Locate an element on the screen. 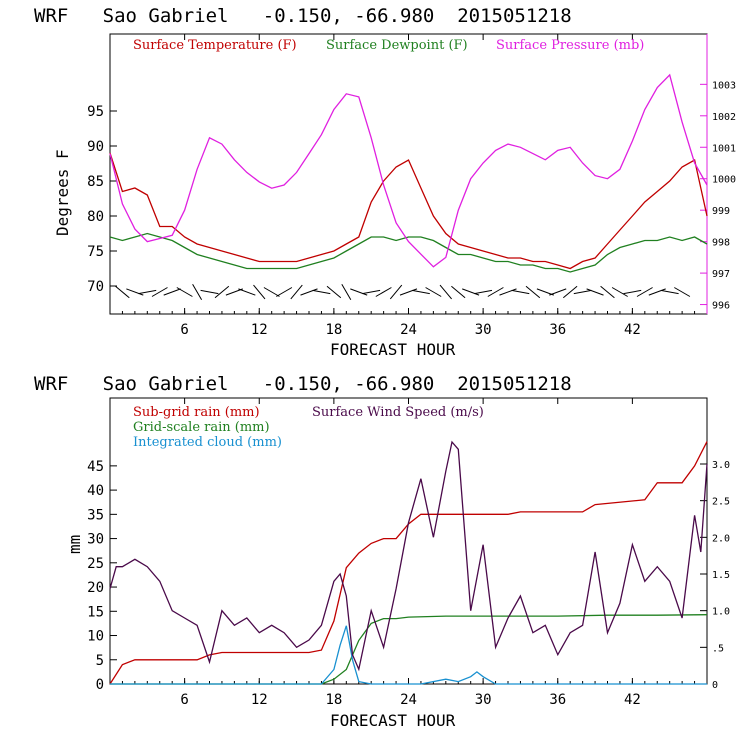 The image size is (740, 740). y-tick-label: 85 is located at coordinates (95, 182).